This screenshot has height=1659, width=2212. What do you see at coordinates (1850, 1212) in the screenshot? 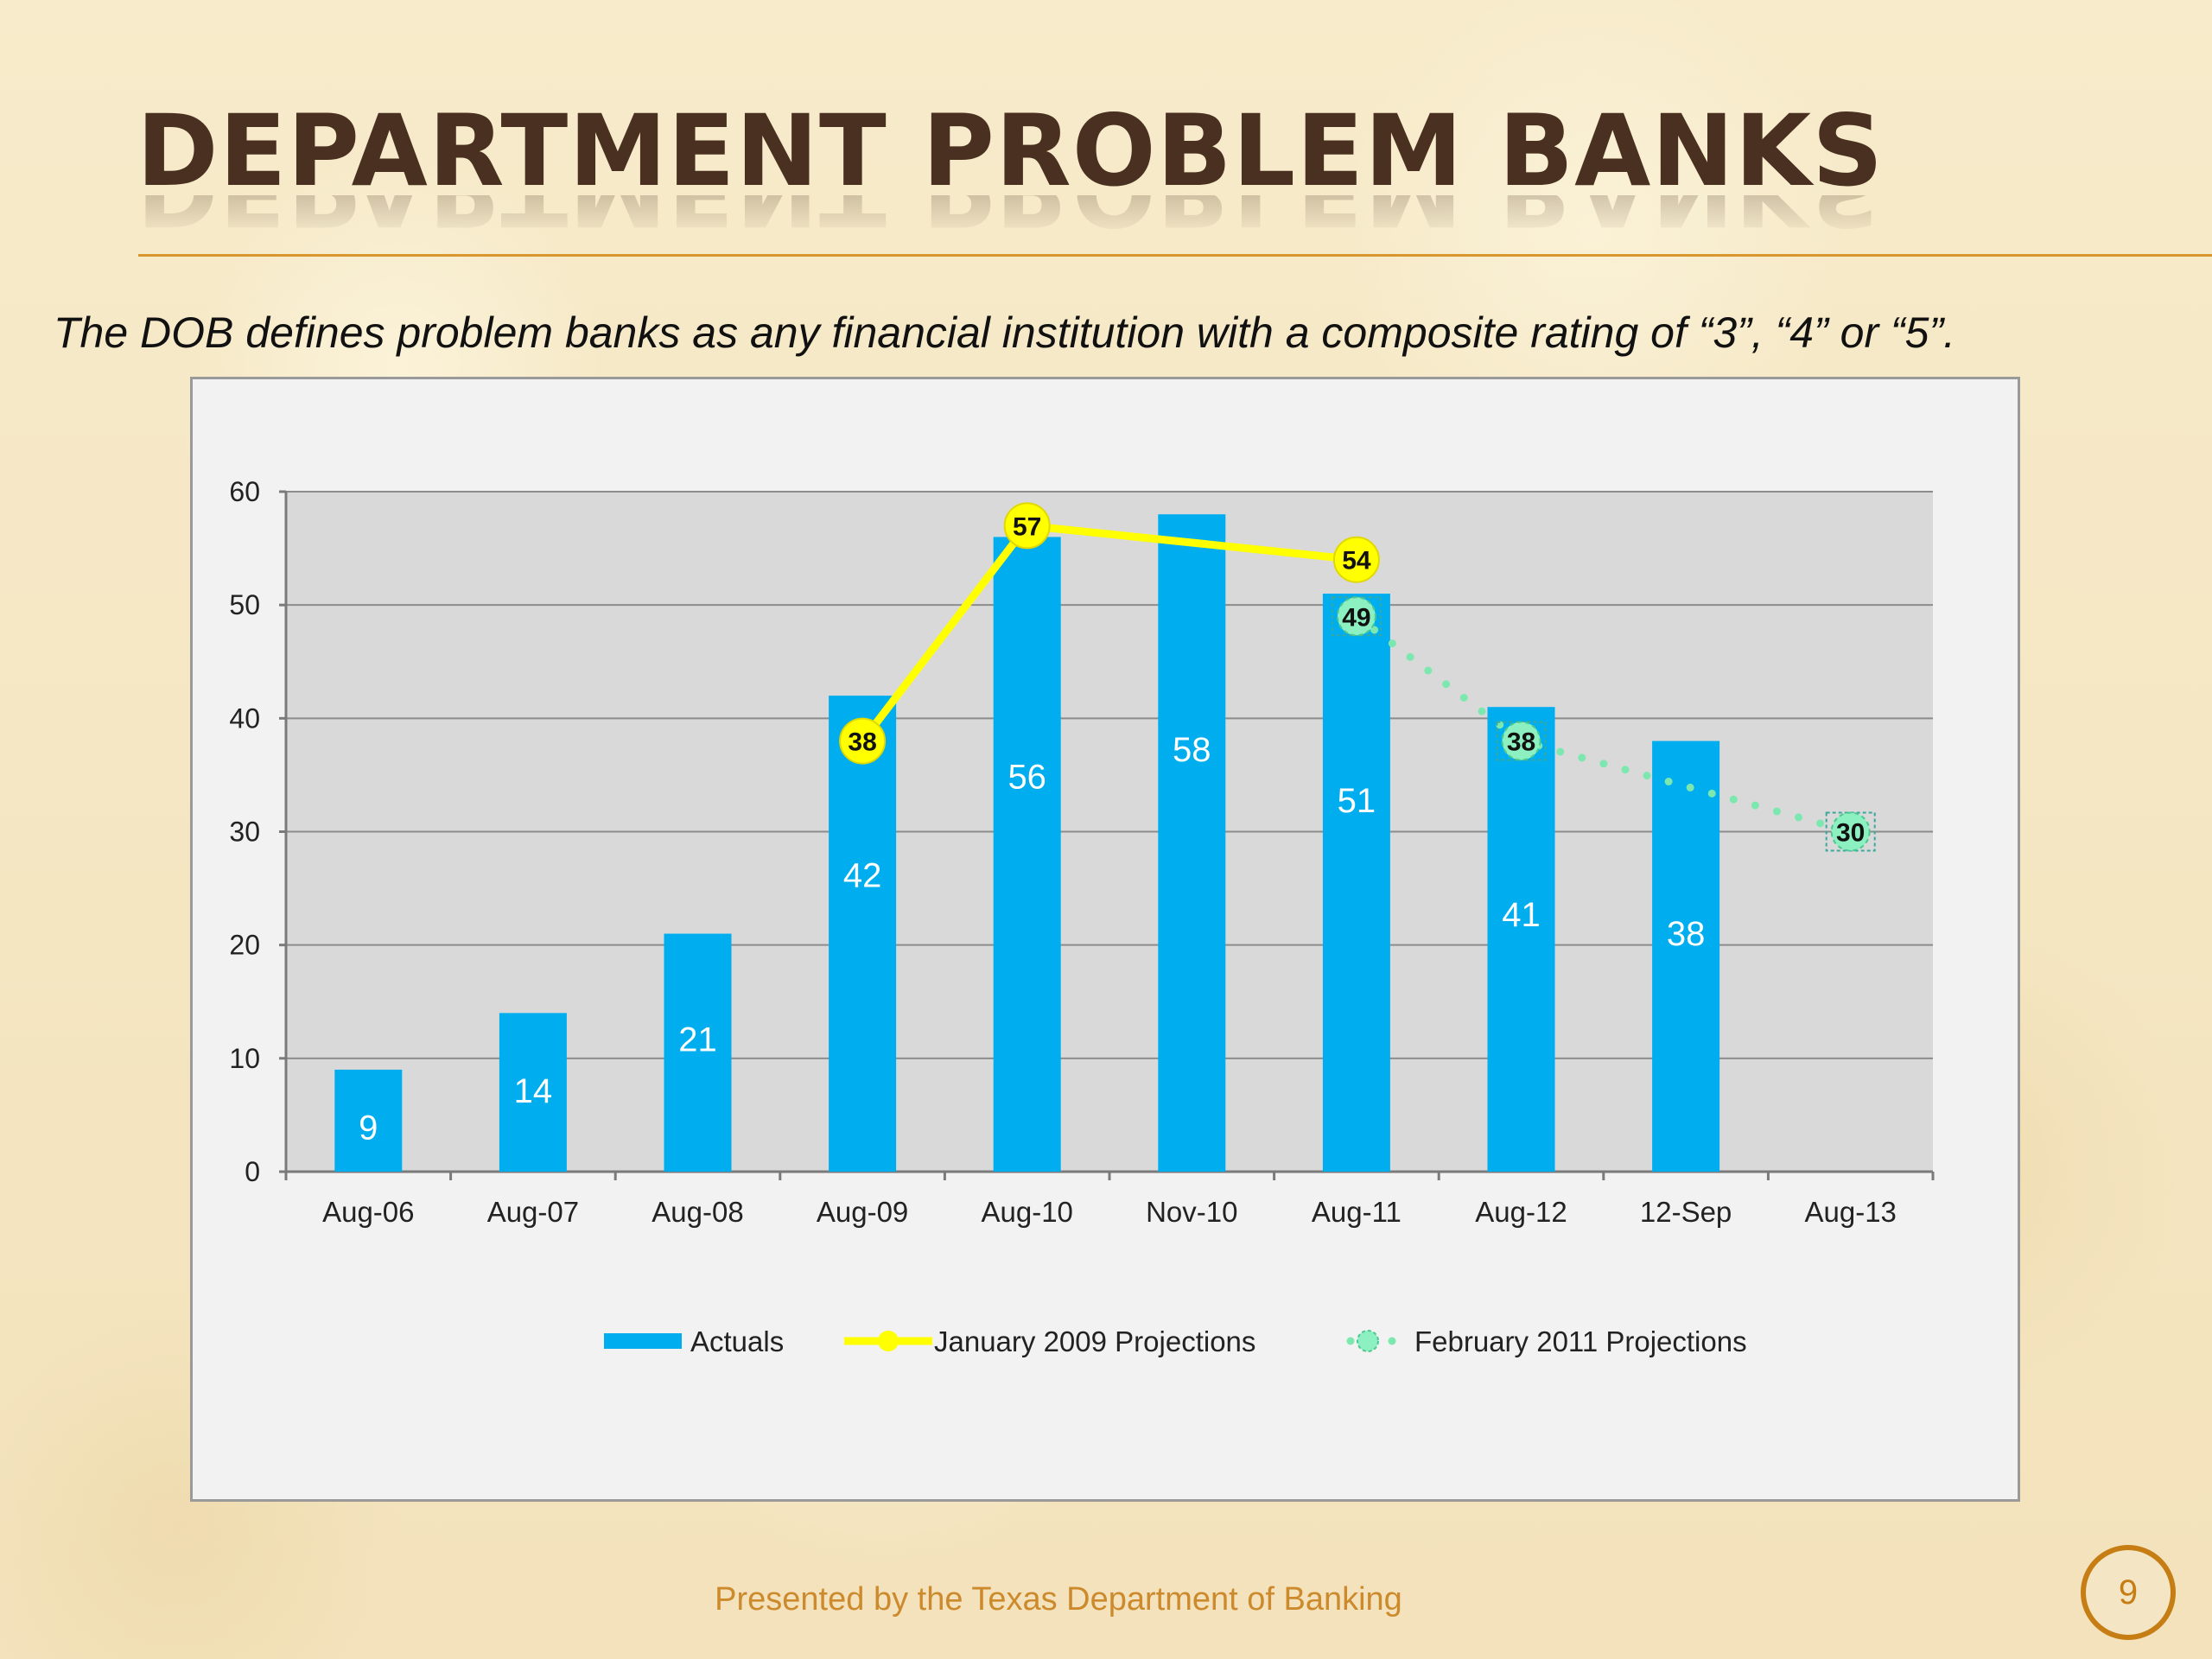
I see `x-tick-label: Aug-13` at bounding box center [1850, 1212].